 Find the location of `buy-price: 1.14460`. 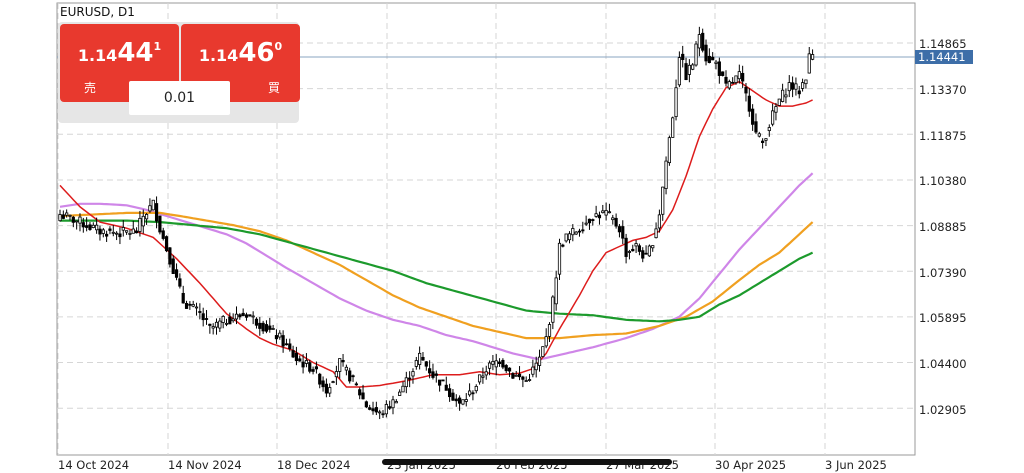

buy-price: 1.14460 is located at coordinates (240, 53).